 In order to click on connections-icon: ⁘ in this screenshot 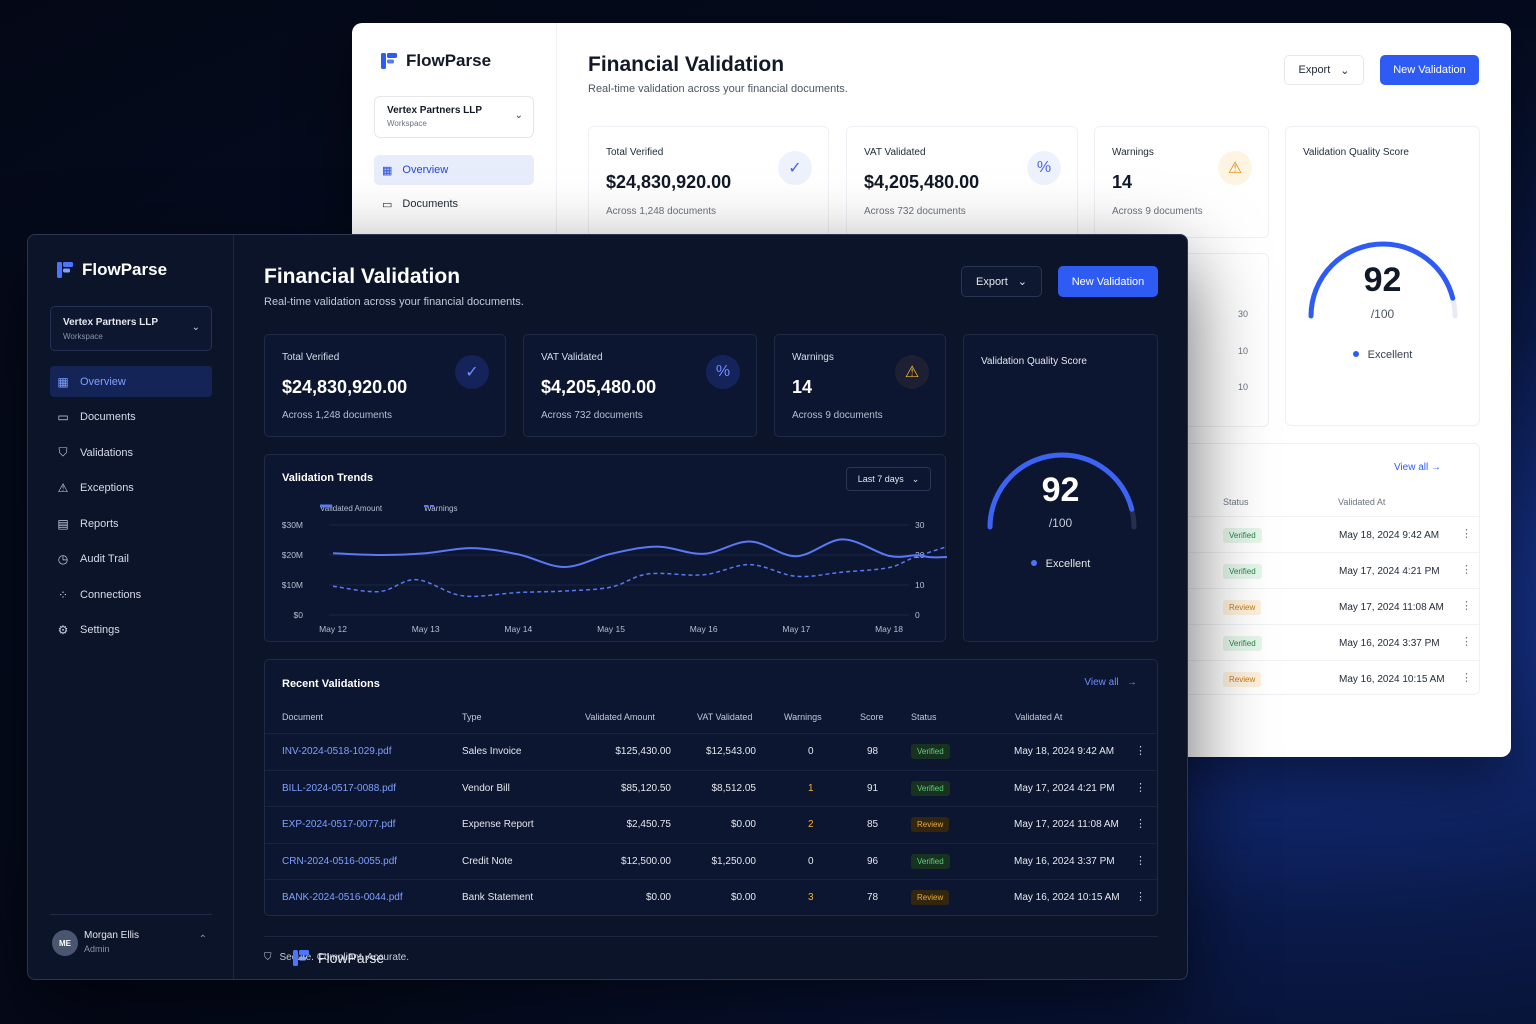, I will do `click(63, 594)`.